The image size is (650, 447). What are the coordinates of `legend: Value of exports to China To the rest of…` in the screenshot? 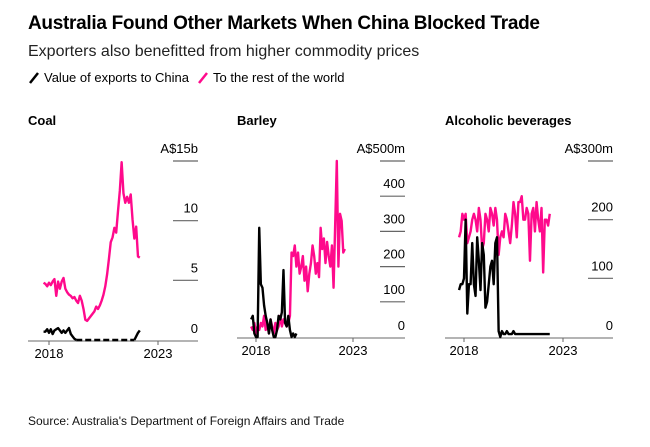 It's located at (190, 77).